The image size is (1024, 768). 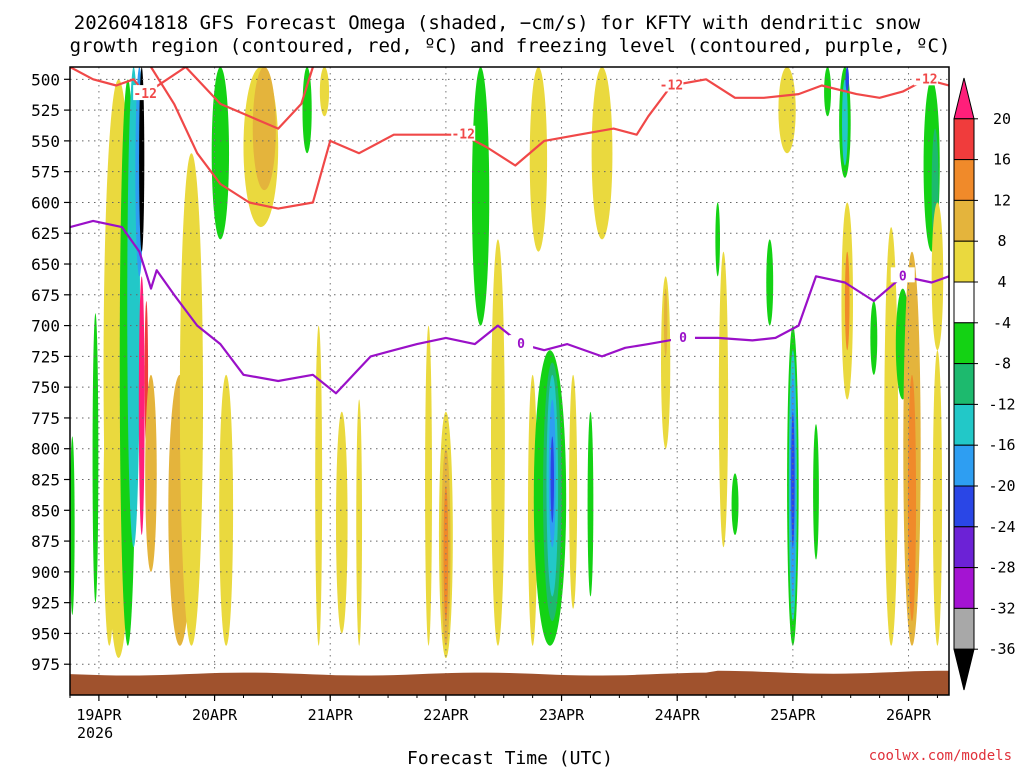 I want to click on y-tick-label-575: 575, so click(x=45, y=172).